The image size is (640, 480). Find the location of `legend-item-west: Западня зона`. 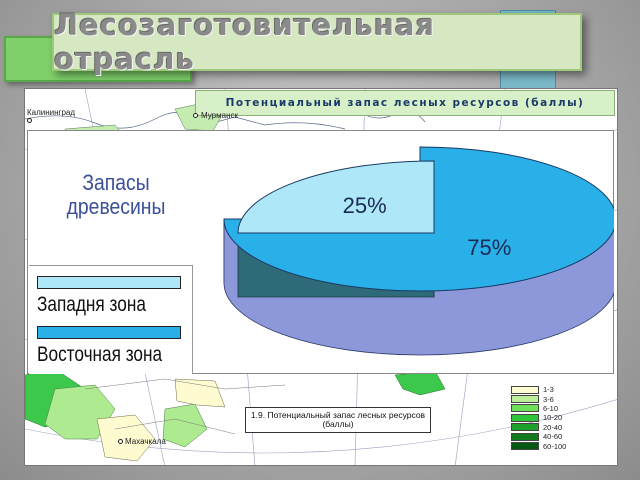

legend-item-west: Западня зона is located at coordinates (109, 296).